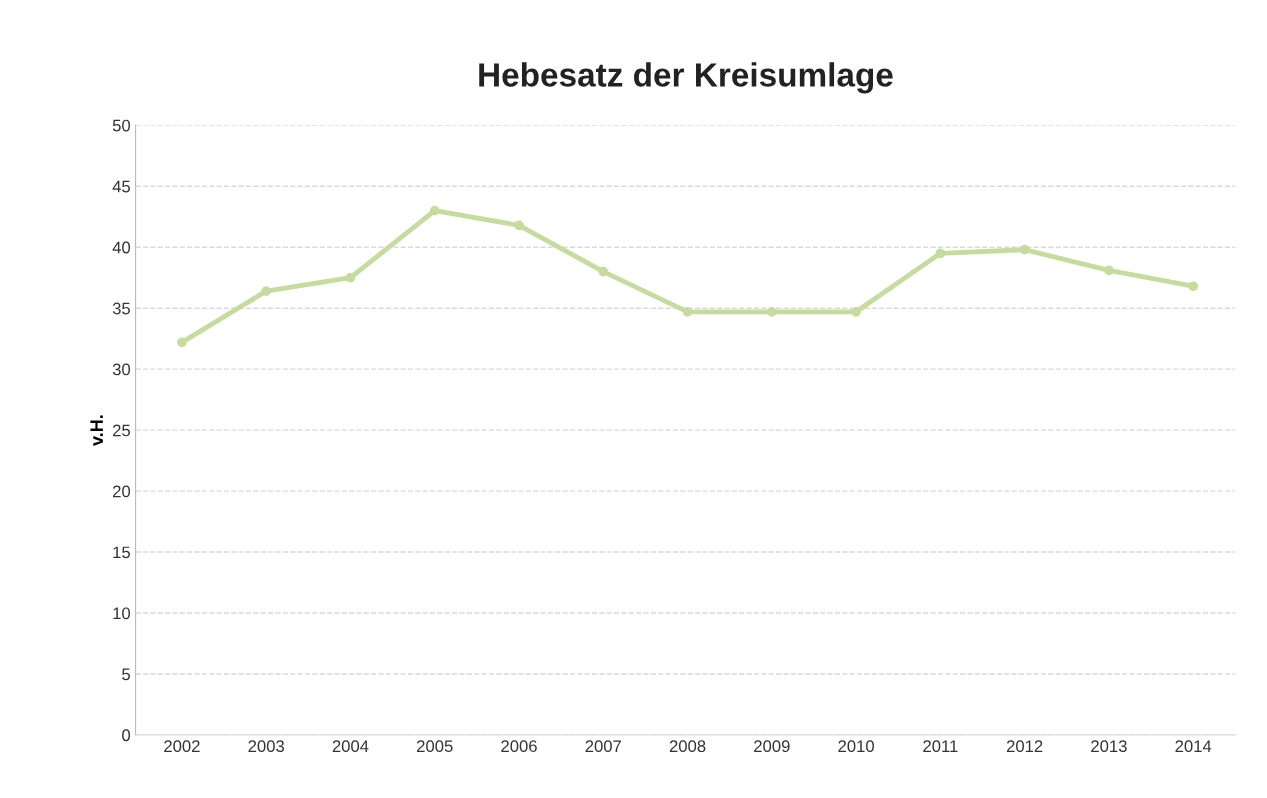 The height and width of the screenshot is (798, 1267). What do you see at coordinates (1193, 746) in the screenshot?
I see `x-tick-label: 2014` at bounding box center [1193, 746].